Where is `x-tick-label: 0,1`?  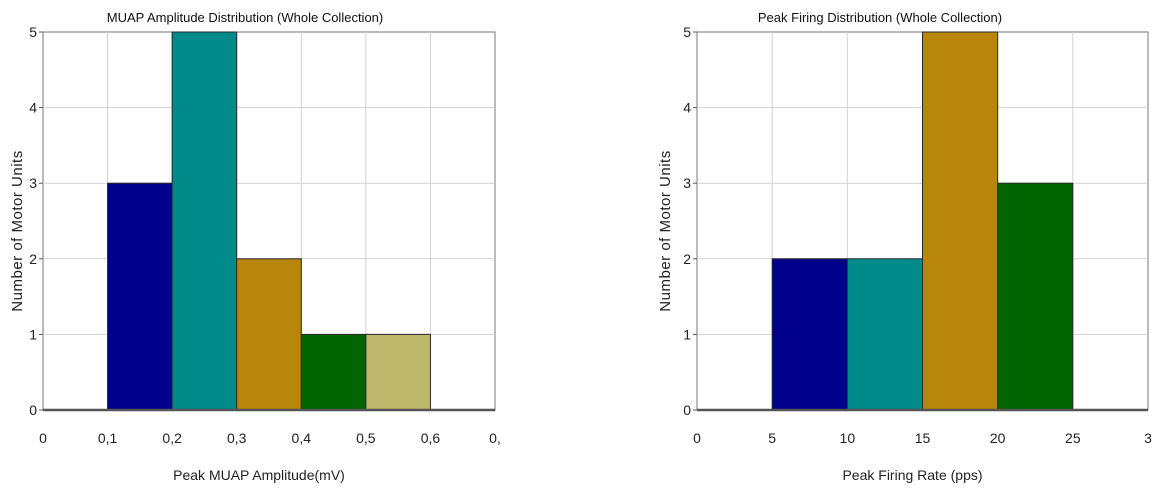
x-tick-label: 0,1 is located at coordinates (108, 438).